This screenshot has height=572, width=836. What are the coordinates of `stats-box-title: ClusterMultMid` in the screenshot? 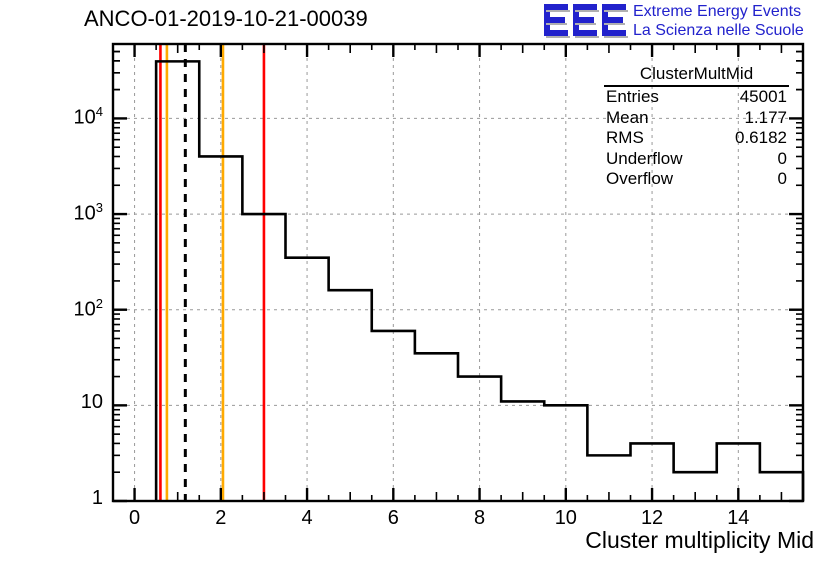 It's located at (696, 75).